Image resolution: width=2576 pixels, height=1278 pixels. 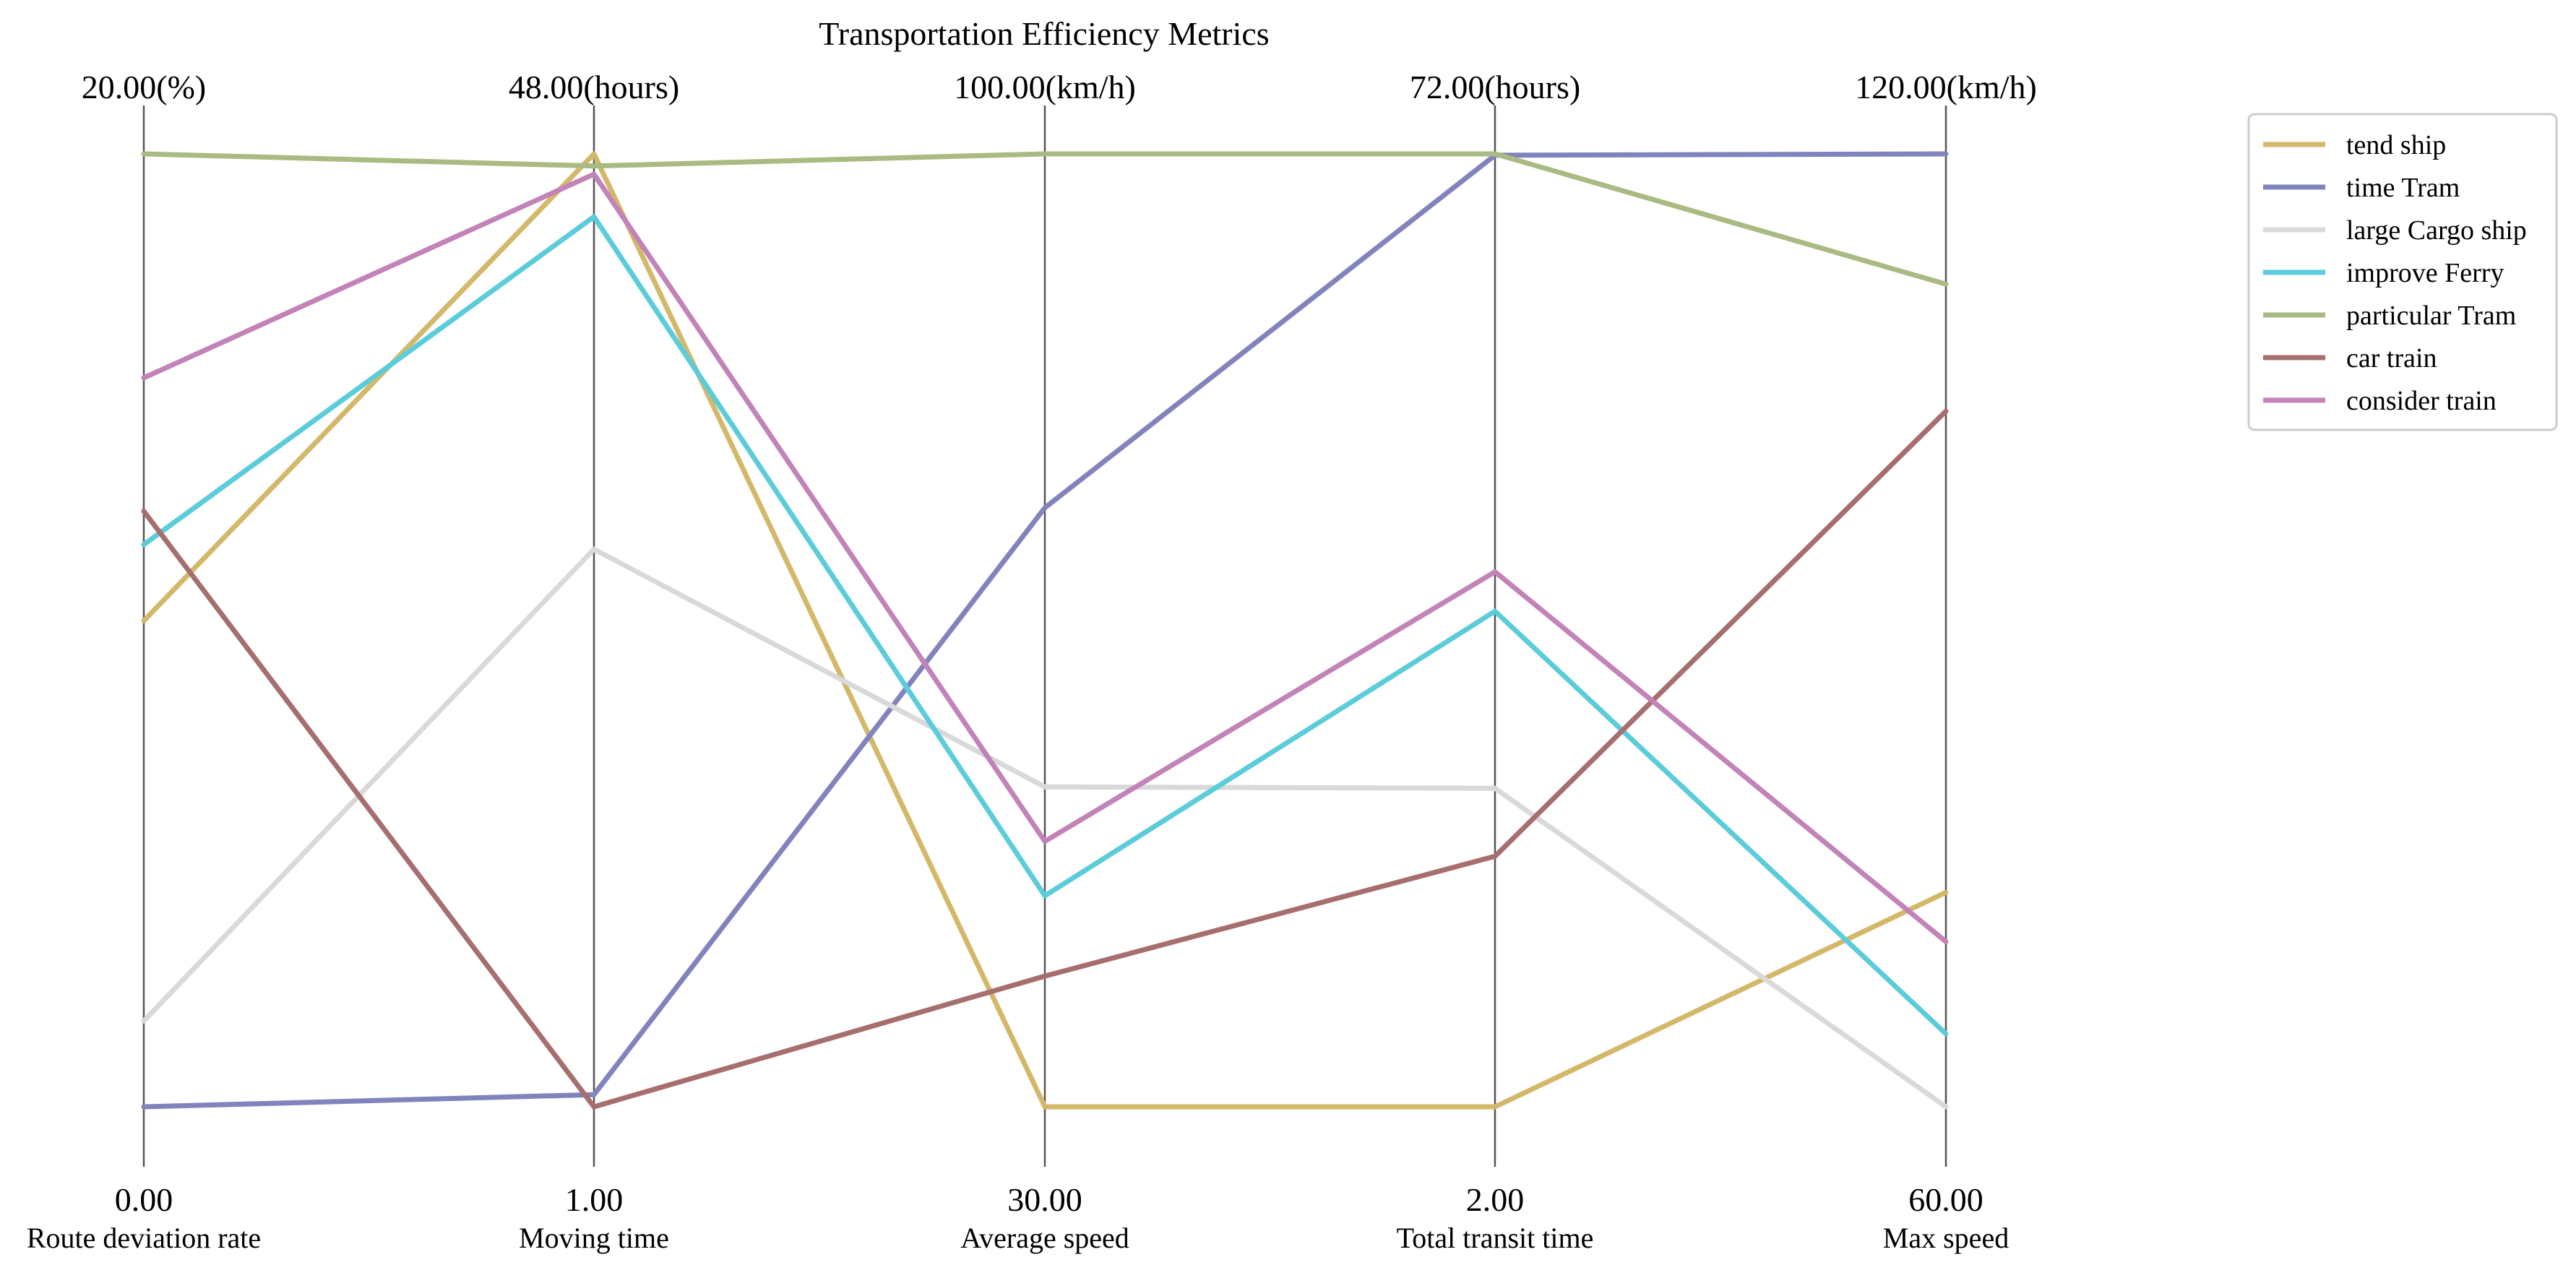 I want to click on axis-title: Route deviation rate, so click(x=144, y=1238).